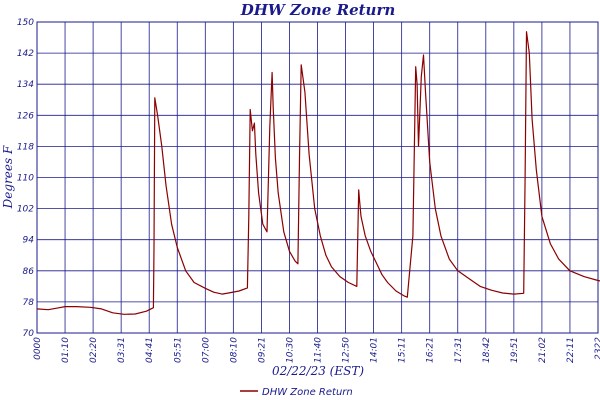 Image resolution: width=600 pixels, height=400 pixels. I want to click on x-tick-label: 05:51, so click(178, 350).